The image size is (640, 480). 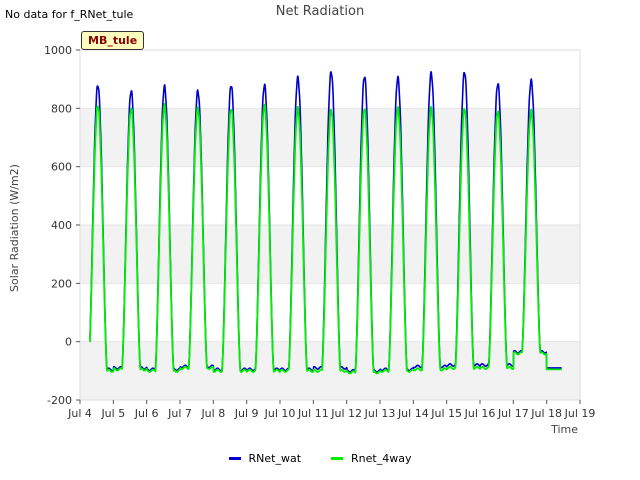 What do you see at coordinates (380, 413) in the screenshot?
I see `x-tick-label: Jul 13` at bounding box center [380, 413].